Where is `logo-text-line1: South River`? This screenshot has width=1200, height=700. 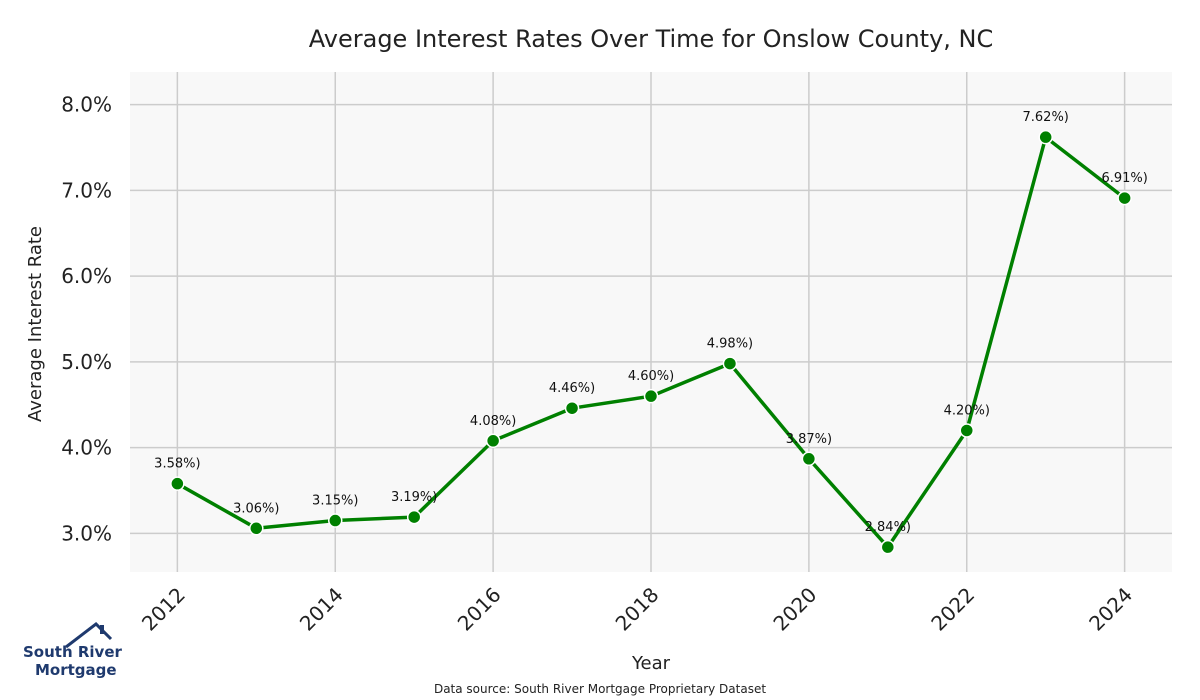
logo-text-line1: South River is located at coordinates (73, 652).